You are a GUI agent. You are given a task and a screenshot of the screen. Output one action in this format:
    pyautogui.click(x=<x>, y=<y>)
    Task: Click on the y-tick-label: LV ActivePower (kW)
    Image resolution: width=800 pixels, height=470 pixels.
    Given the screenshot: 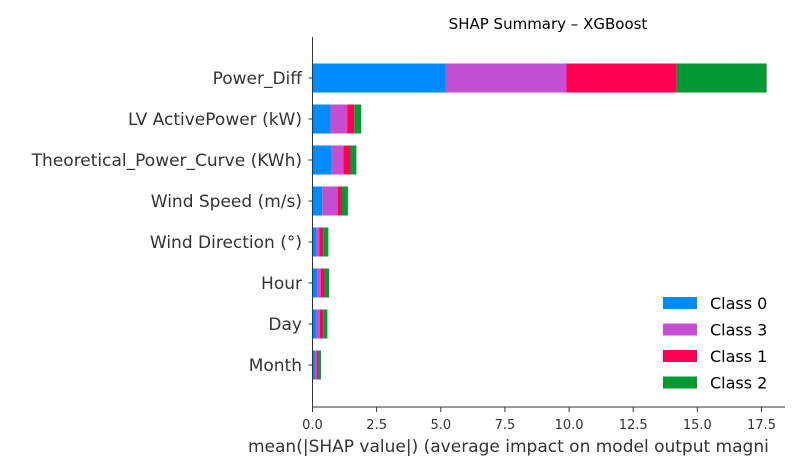 What is the action you would take?
    pyautogui.click(x=215, y=120)
    